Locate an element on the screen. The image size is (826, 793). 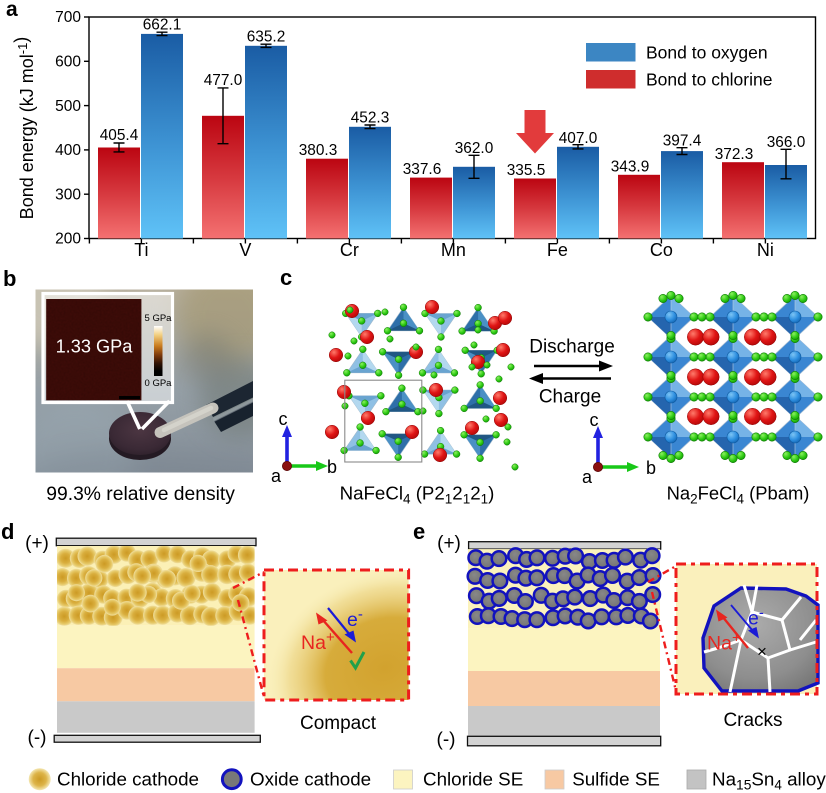
svg-text: Mn is located at coordinates (453, 250).